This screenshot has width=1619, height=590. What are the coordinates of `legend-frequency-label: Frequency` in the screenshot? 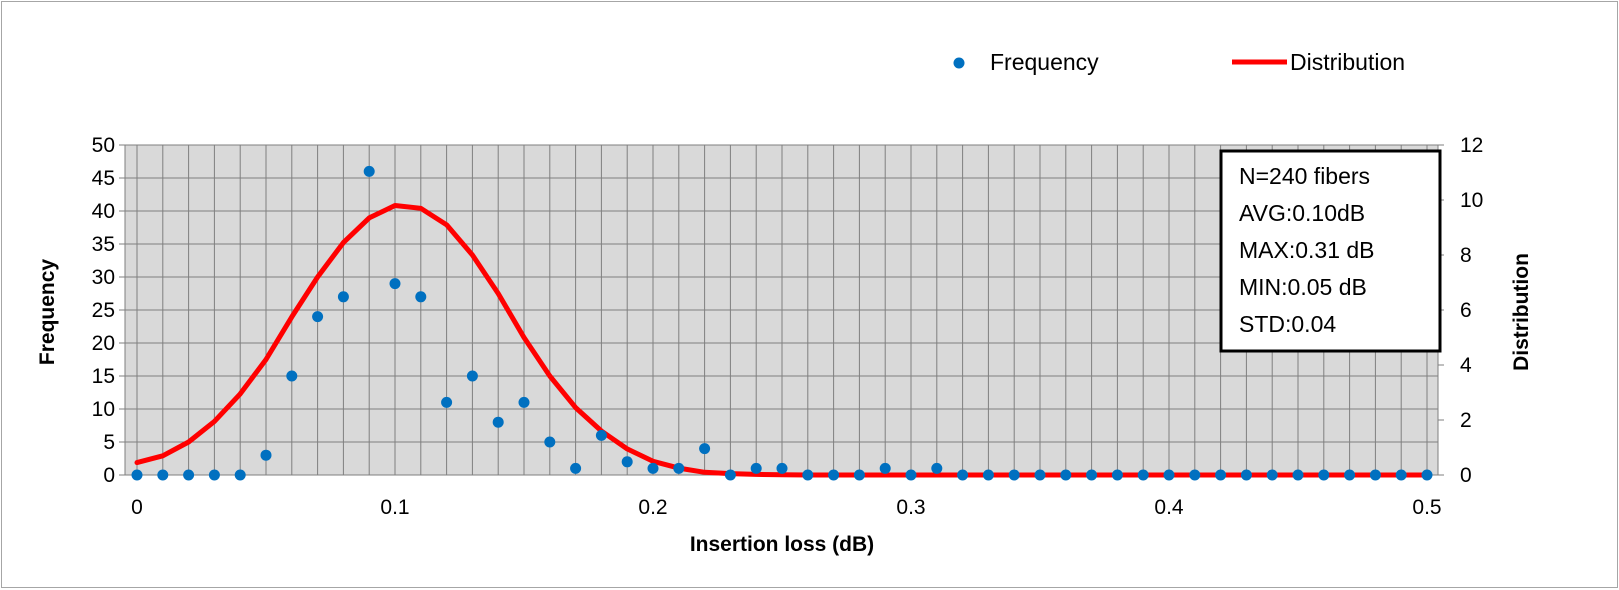 It's located at (1044, 62).